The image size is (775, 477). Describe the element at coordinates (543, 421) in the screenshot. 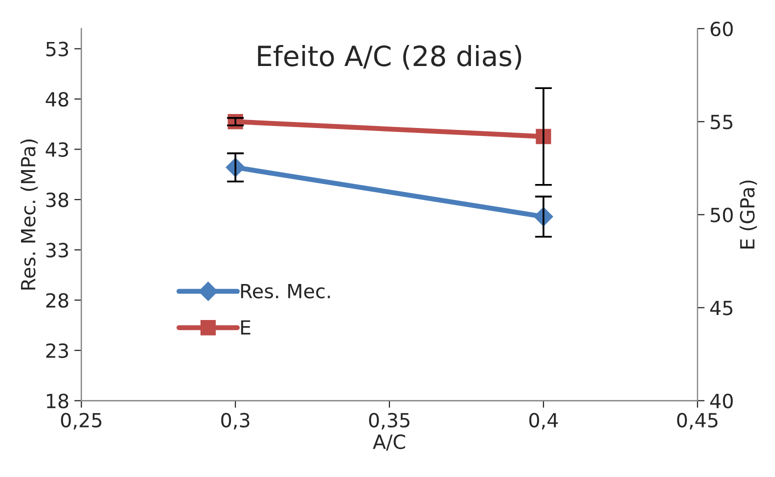

I see `x-tick-label: 0,4` at that location.